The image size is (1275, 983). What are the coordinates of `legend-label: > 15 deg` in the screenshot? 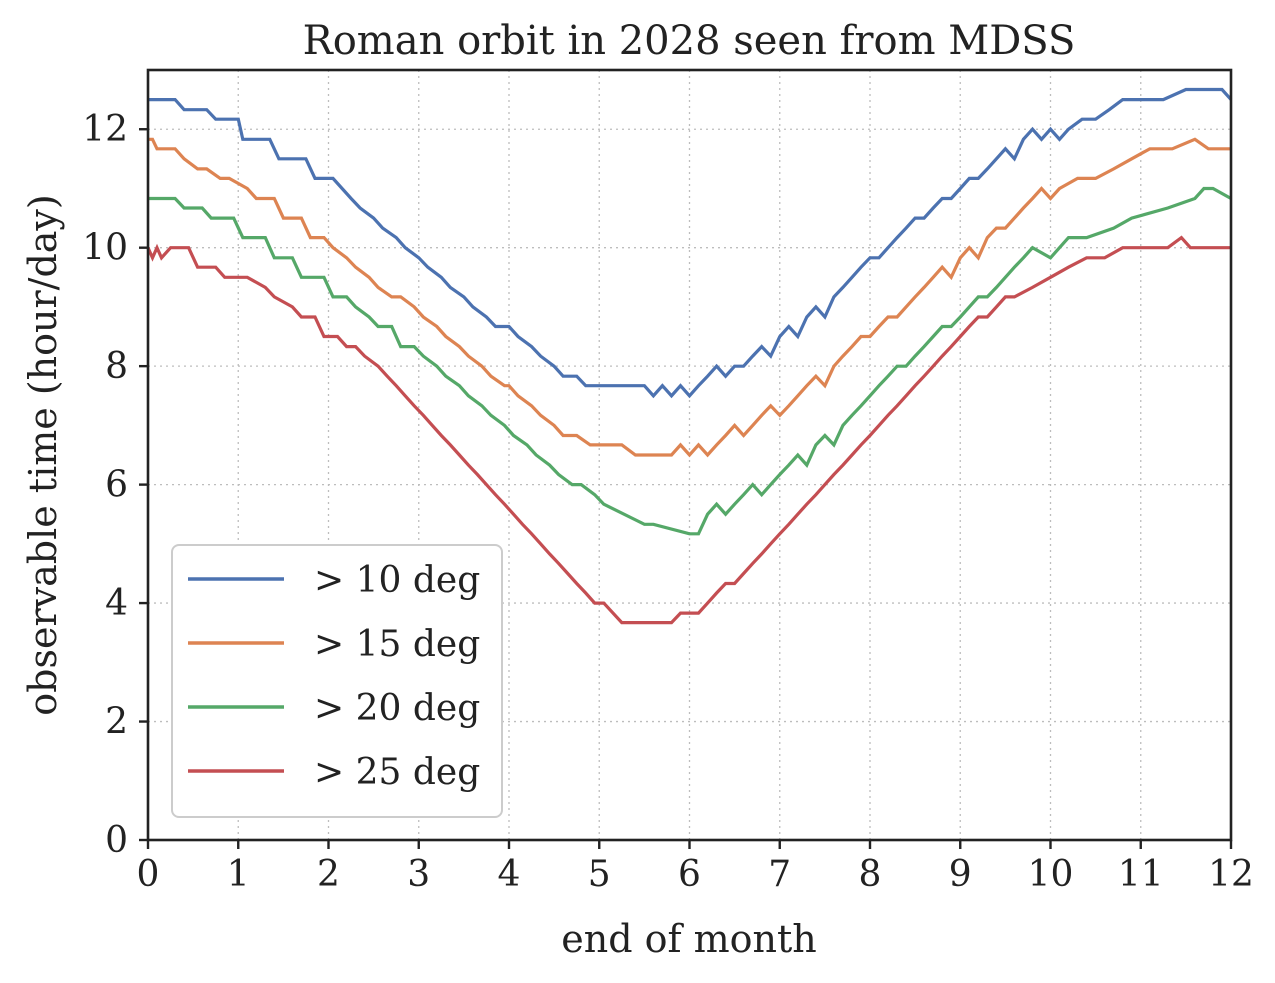 It's located at (397, 644).